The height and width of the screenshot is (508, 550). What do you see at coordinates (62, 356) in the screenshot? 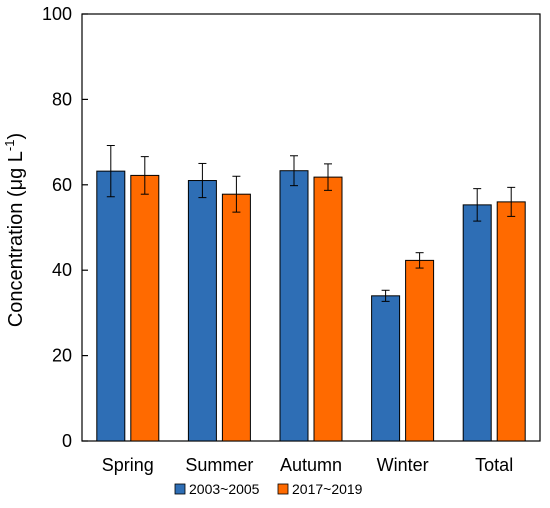
I see `y-tick-label: 20` at bounding box center [62, 356].